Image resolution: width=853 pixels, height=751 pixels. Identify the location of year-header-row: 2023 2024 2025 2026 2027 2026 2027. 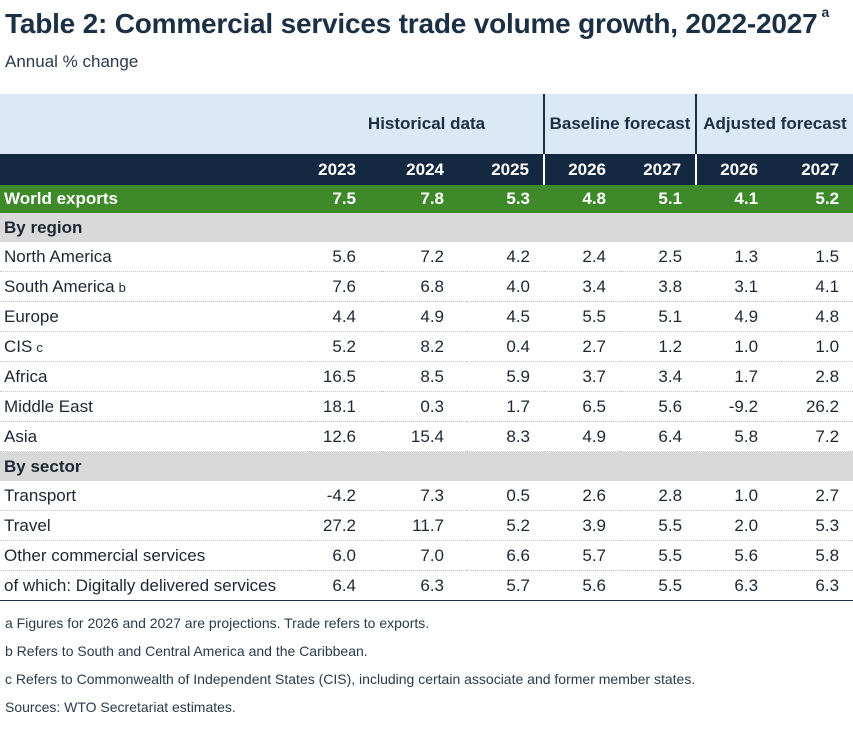
(426, 169).